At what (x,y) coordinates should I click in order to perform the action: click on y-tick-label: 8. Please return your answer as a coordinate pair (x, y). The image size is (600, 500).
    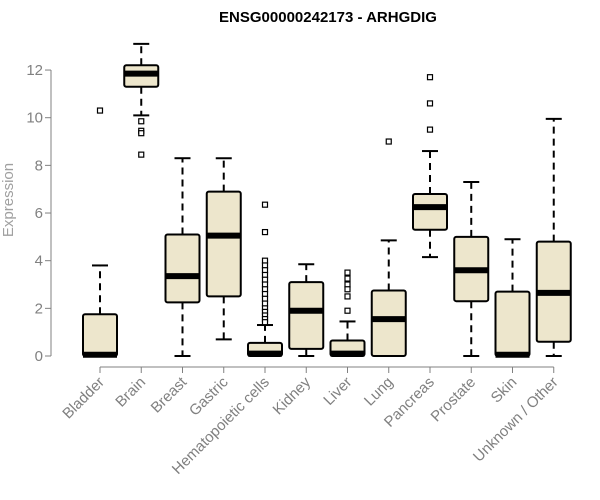
    Looking at the image, I should click on (39, 165).